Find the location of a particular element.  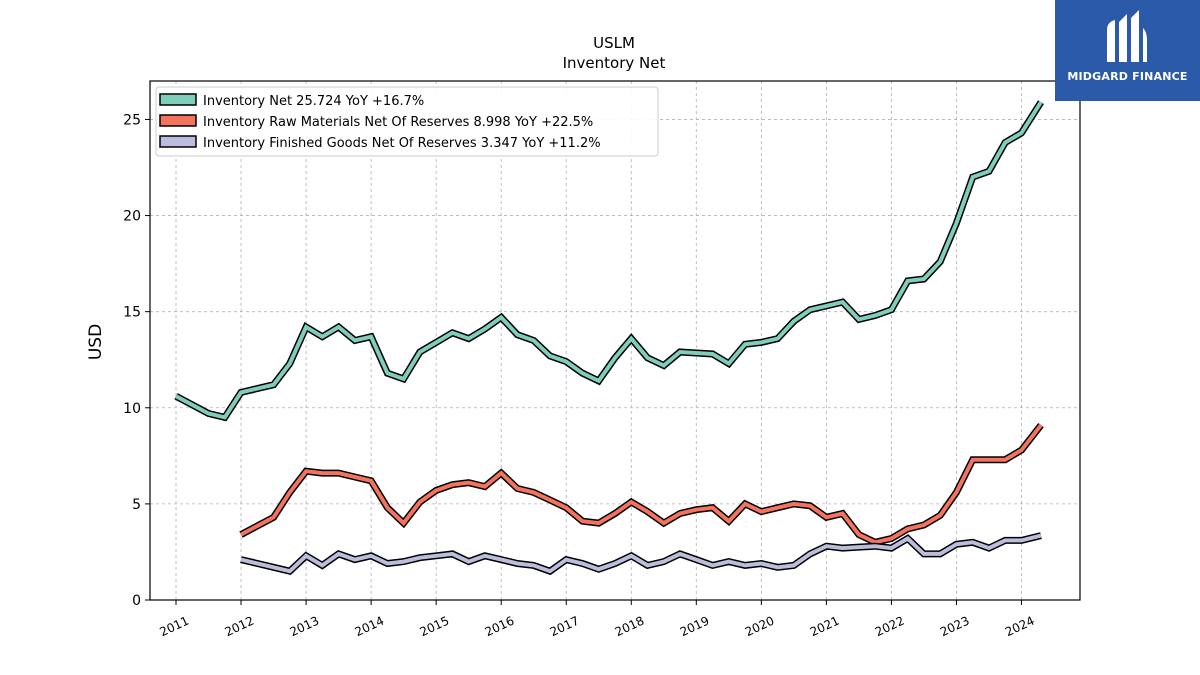

y-tick-label: 10 is located at coordinates (132, 409).